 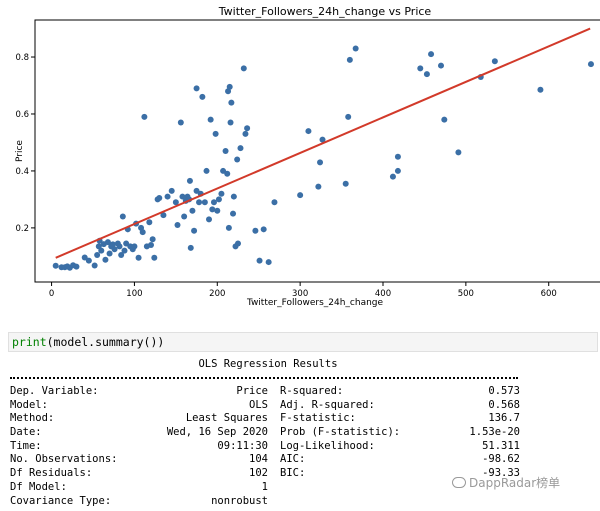 What do you see at coordinates (264, 486) in the screenshot?
I see `stat-value: 1` at bounding box center [264, 486].